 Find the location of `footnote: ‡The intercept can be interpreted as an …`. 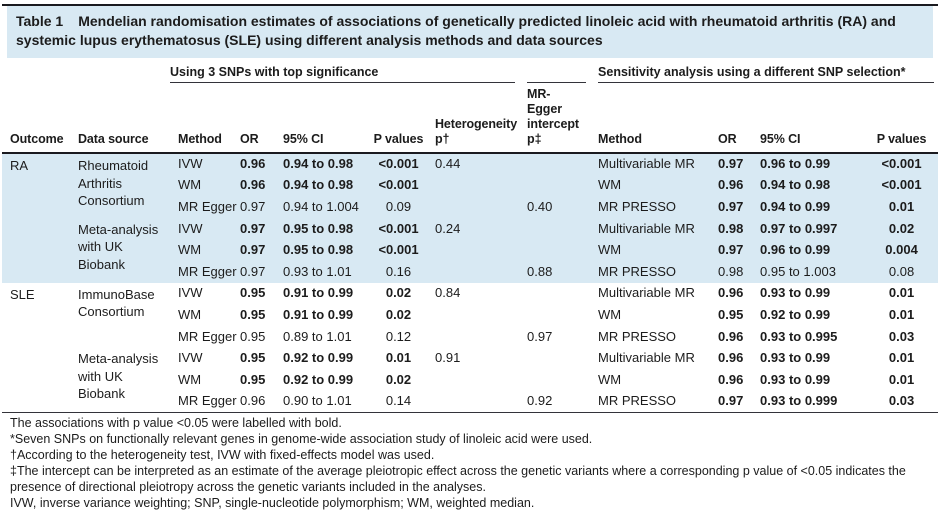

footnote: ‡The intercept can be interpreted as an … is located at coordinates (458, 479).